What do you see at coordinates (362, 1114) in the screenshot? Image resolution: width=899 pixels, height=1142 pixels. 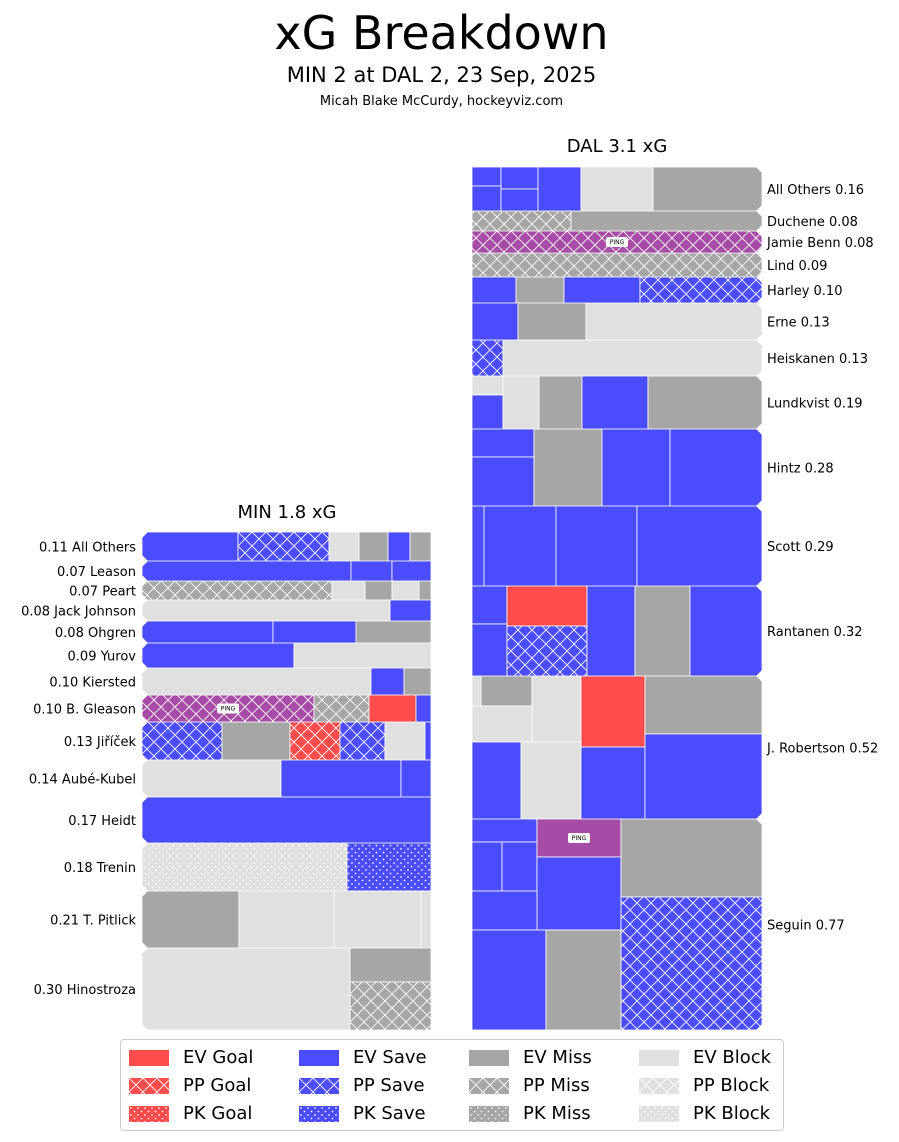 I see `legend-item-pk-save: PK Save` at bounding box center [362, 1114].